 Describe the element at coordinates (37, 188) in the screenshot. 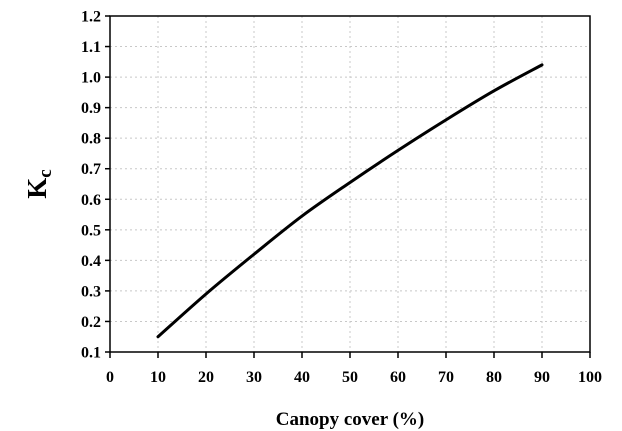

I see `y-axis-title-main: K` at that location.